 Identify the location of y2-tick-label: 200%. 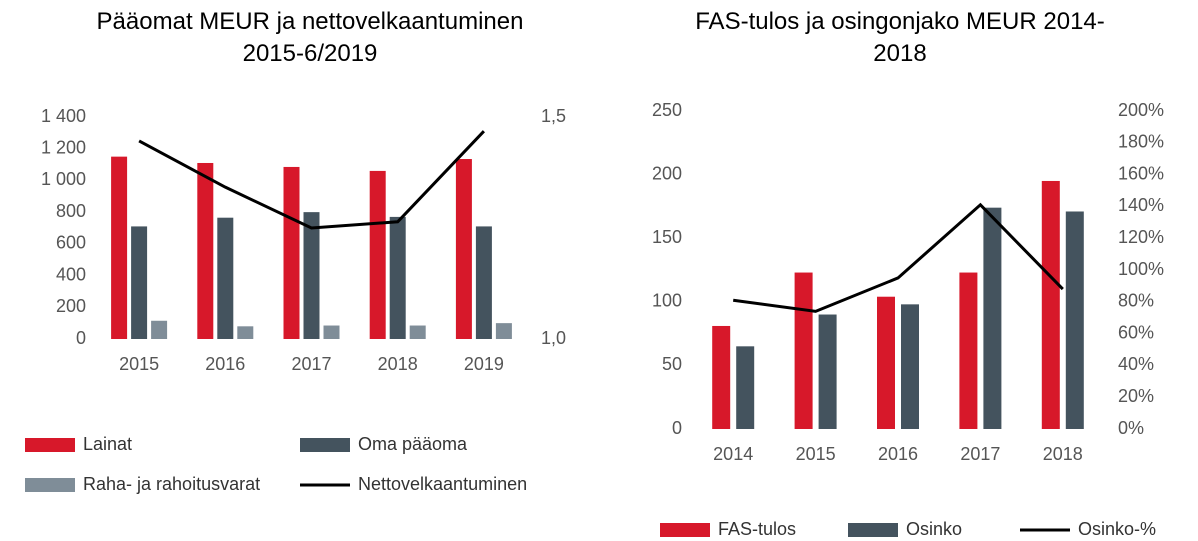
(1141, 110).